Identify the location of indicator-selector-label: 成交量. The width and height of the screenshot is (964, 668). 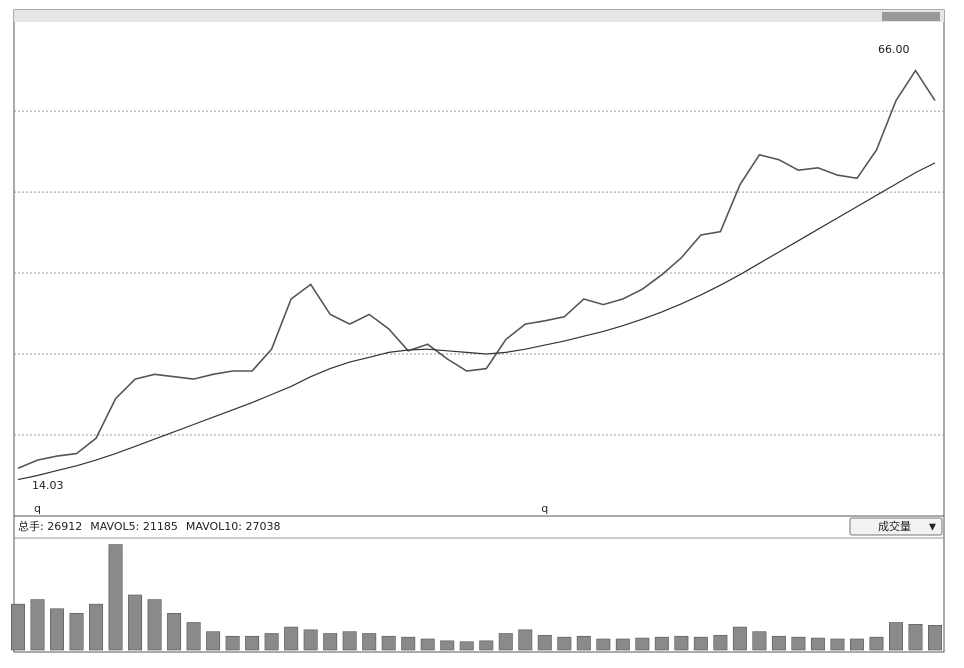
(894, 526).